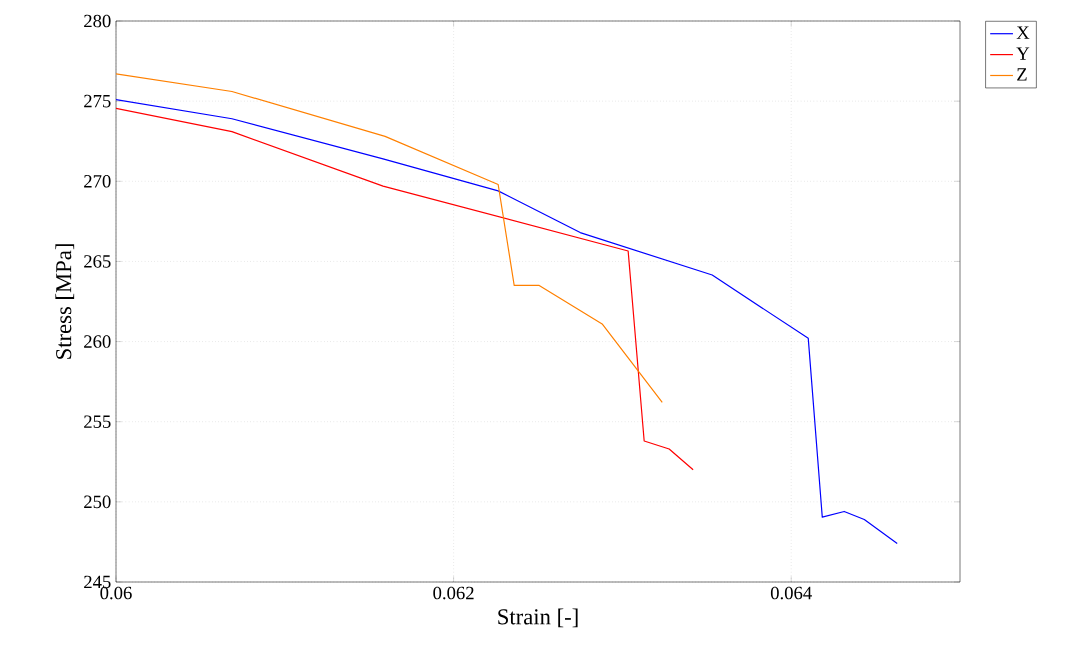 The height and width of the screenshot is (664, 1073). What do you see at coordinates (97, 261) in the screenshot?
I see `y-tick-label: 265` at bounding box center [97, 261].